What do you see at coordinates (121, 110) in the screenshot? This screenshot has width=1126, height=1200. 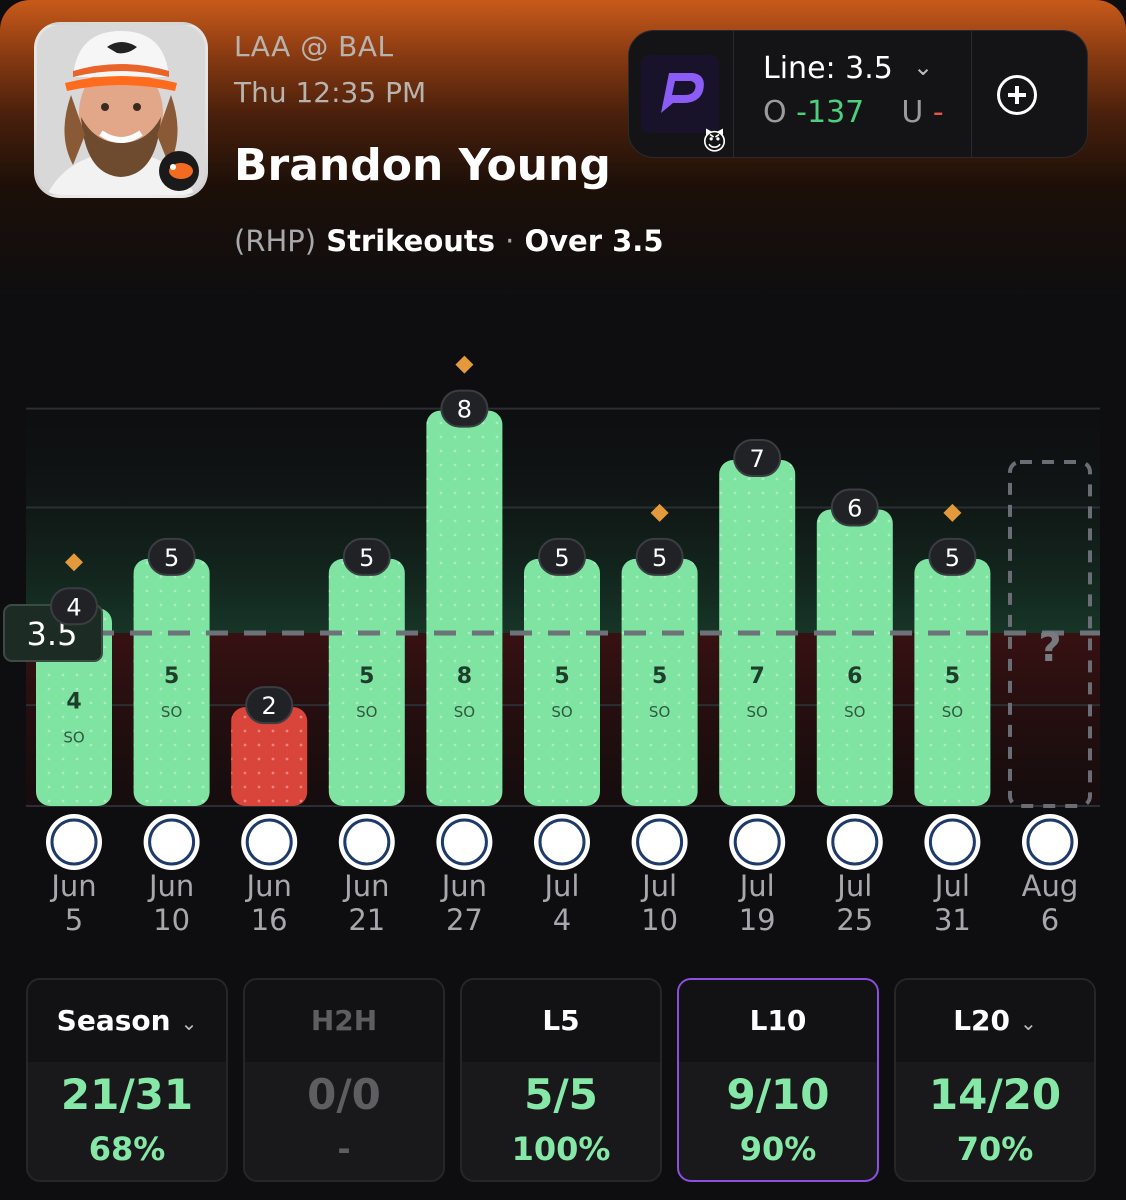 I see `player-avatar` at bounding box center [121, 110].